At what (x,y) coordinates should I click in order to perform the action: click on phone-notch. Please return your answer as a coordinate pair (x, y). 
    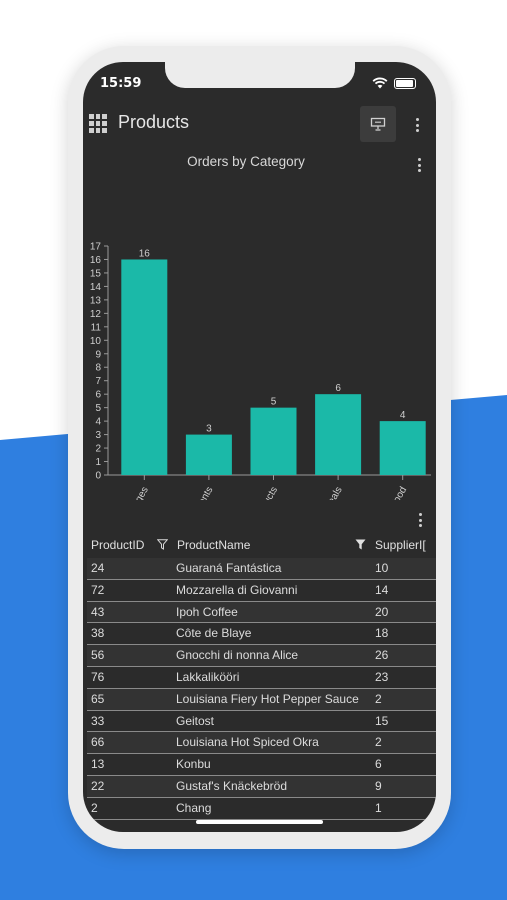
    Looking at the image, I should click on (260, 75).